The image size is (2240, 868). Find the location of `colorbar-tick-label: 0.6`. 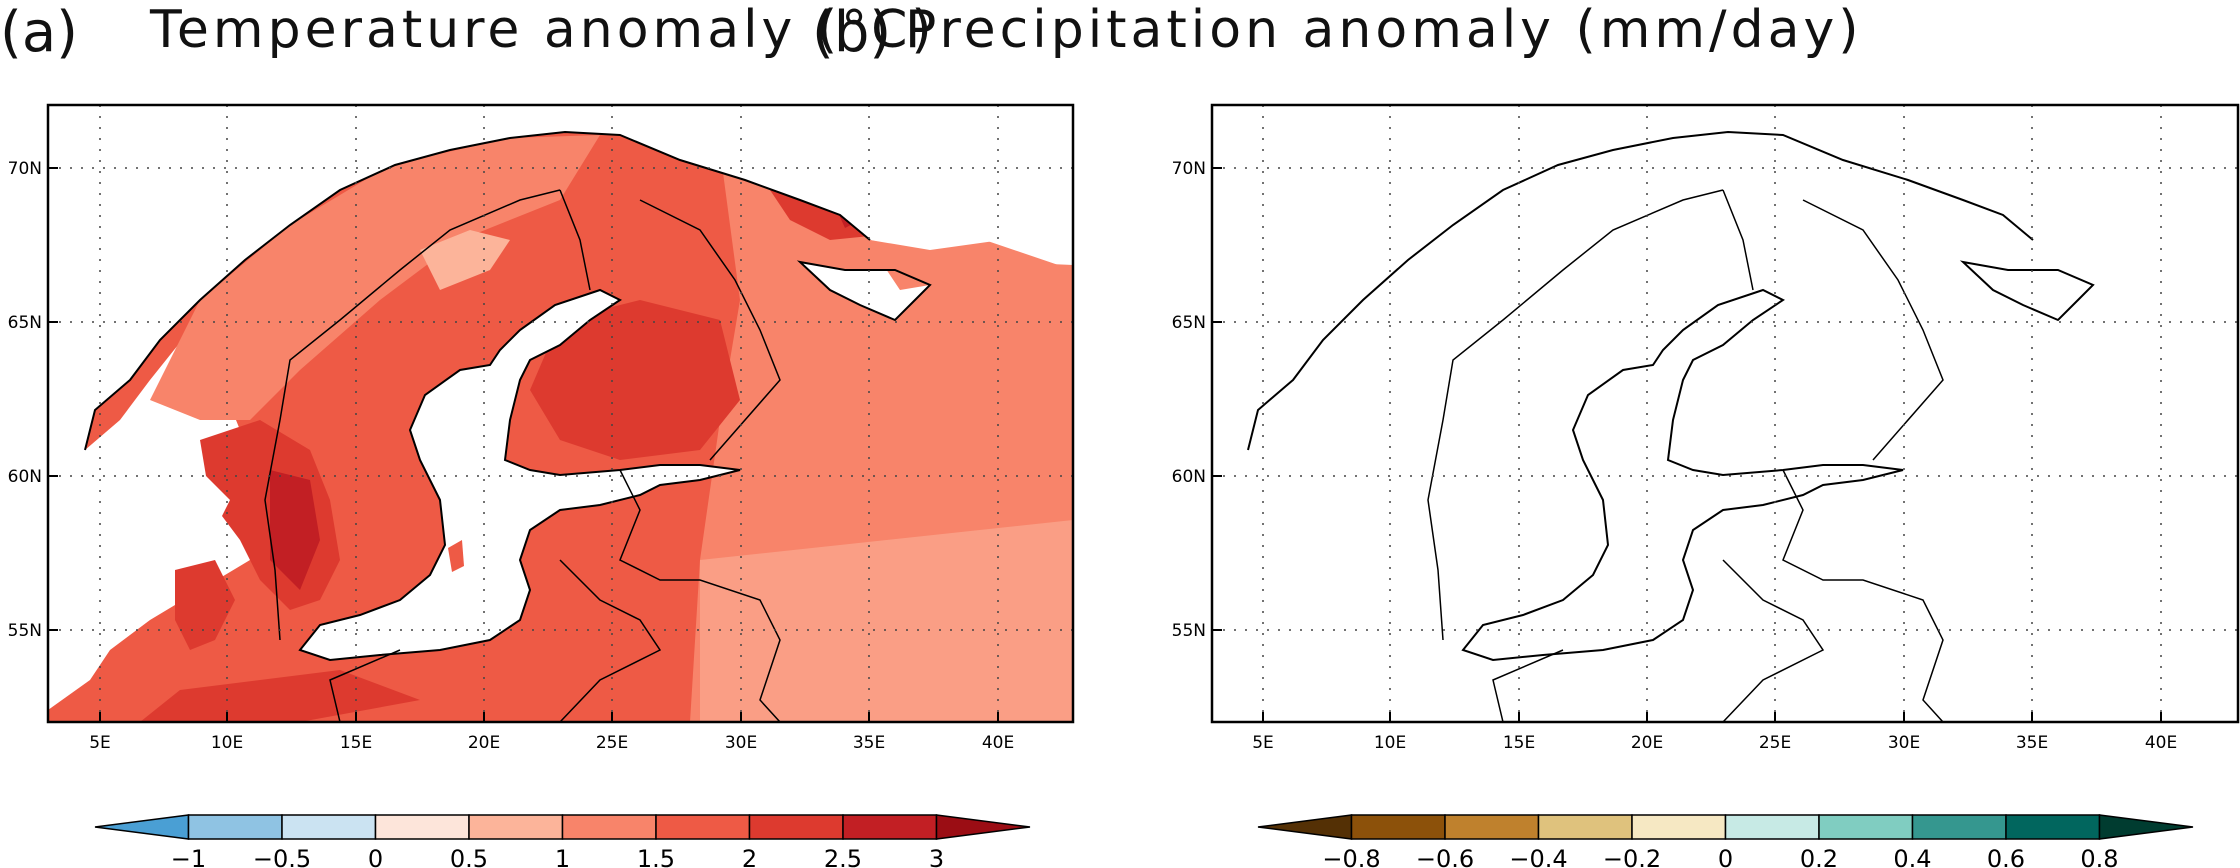

colorbar-tick-label: 0.6 is located at coordinates (2006, 856).